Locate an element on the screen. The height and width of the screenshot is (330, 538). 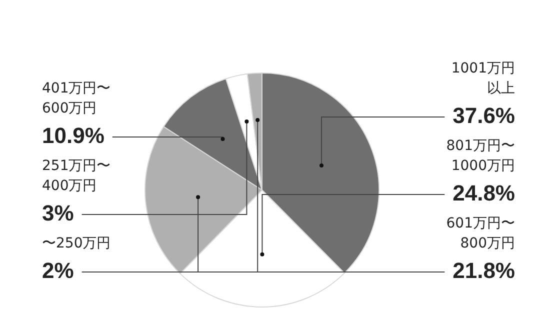
slice-label: 251万円〜400万円 is located at coordinates (76, 176).